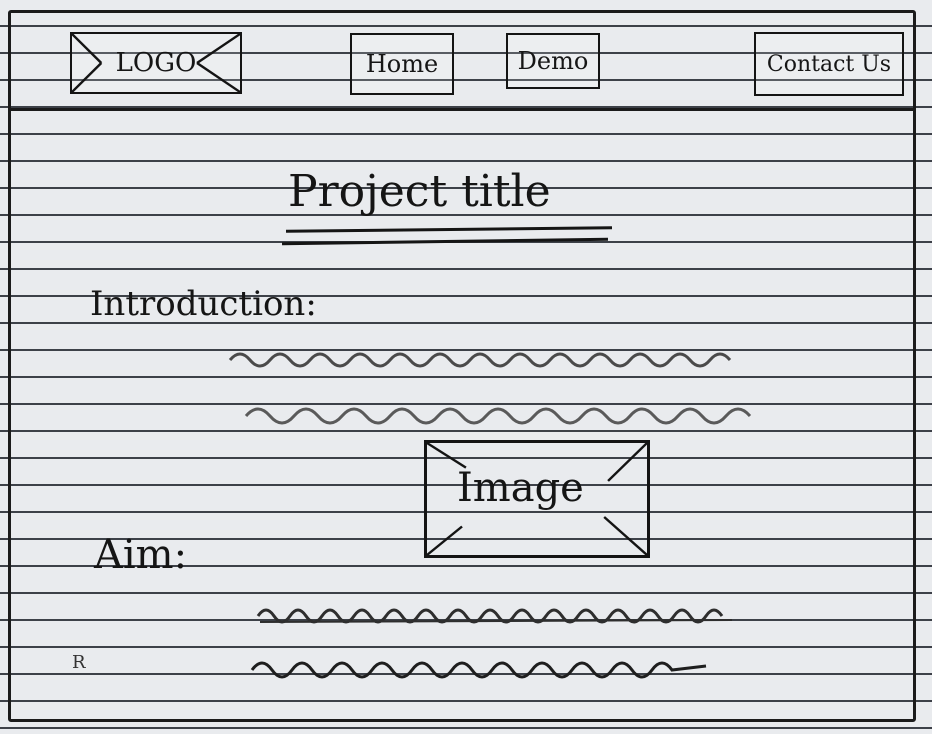 This screenshot has width=932, height=734. I want to click on nav-demo-label: Demo, so click(553, 61).